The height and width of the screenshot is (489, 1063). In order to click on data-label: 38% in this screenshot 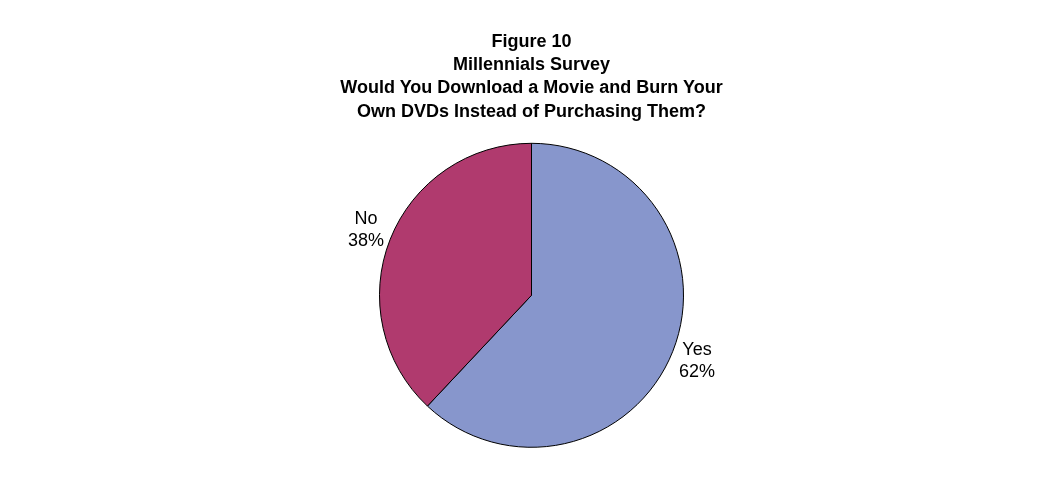, I will do `click(366, 239)`.